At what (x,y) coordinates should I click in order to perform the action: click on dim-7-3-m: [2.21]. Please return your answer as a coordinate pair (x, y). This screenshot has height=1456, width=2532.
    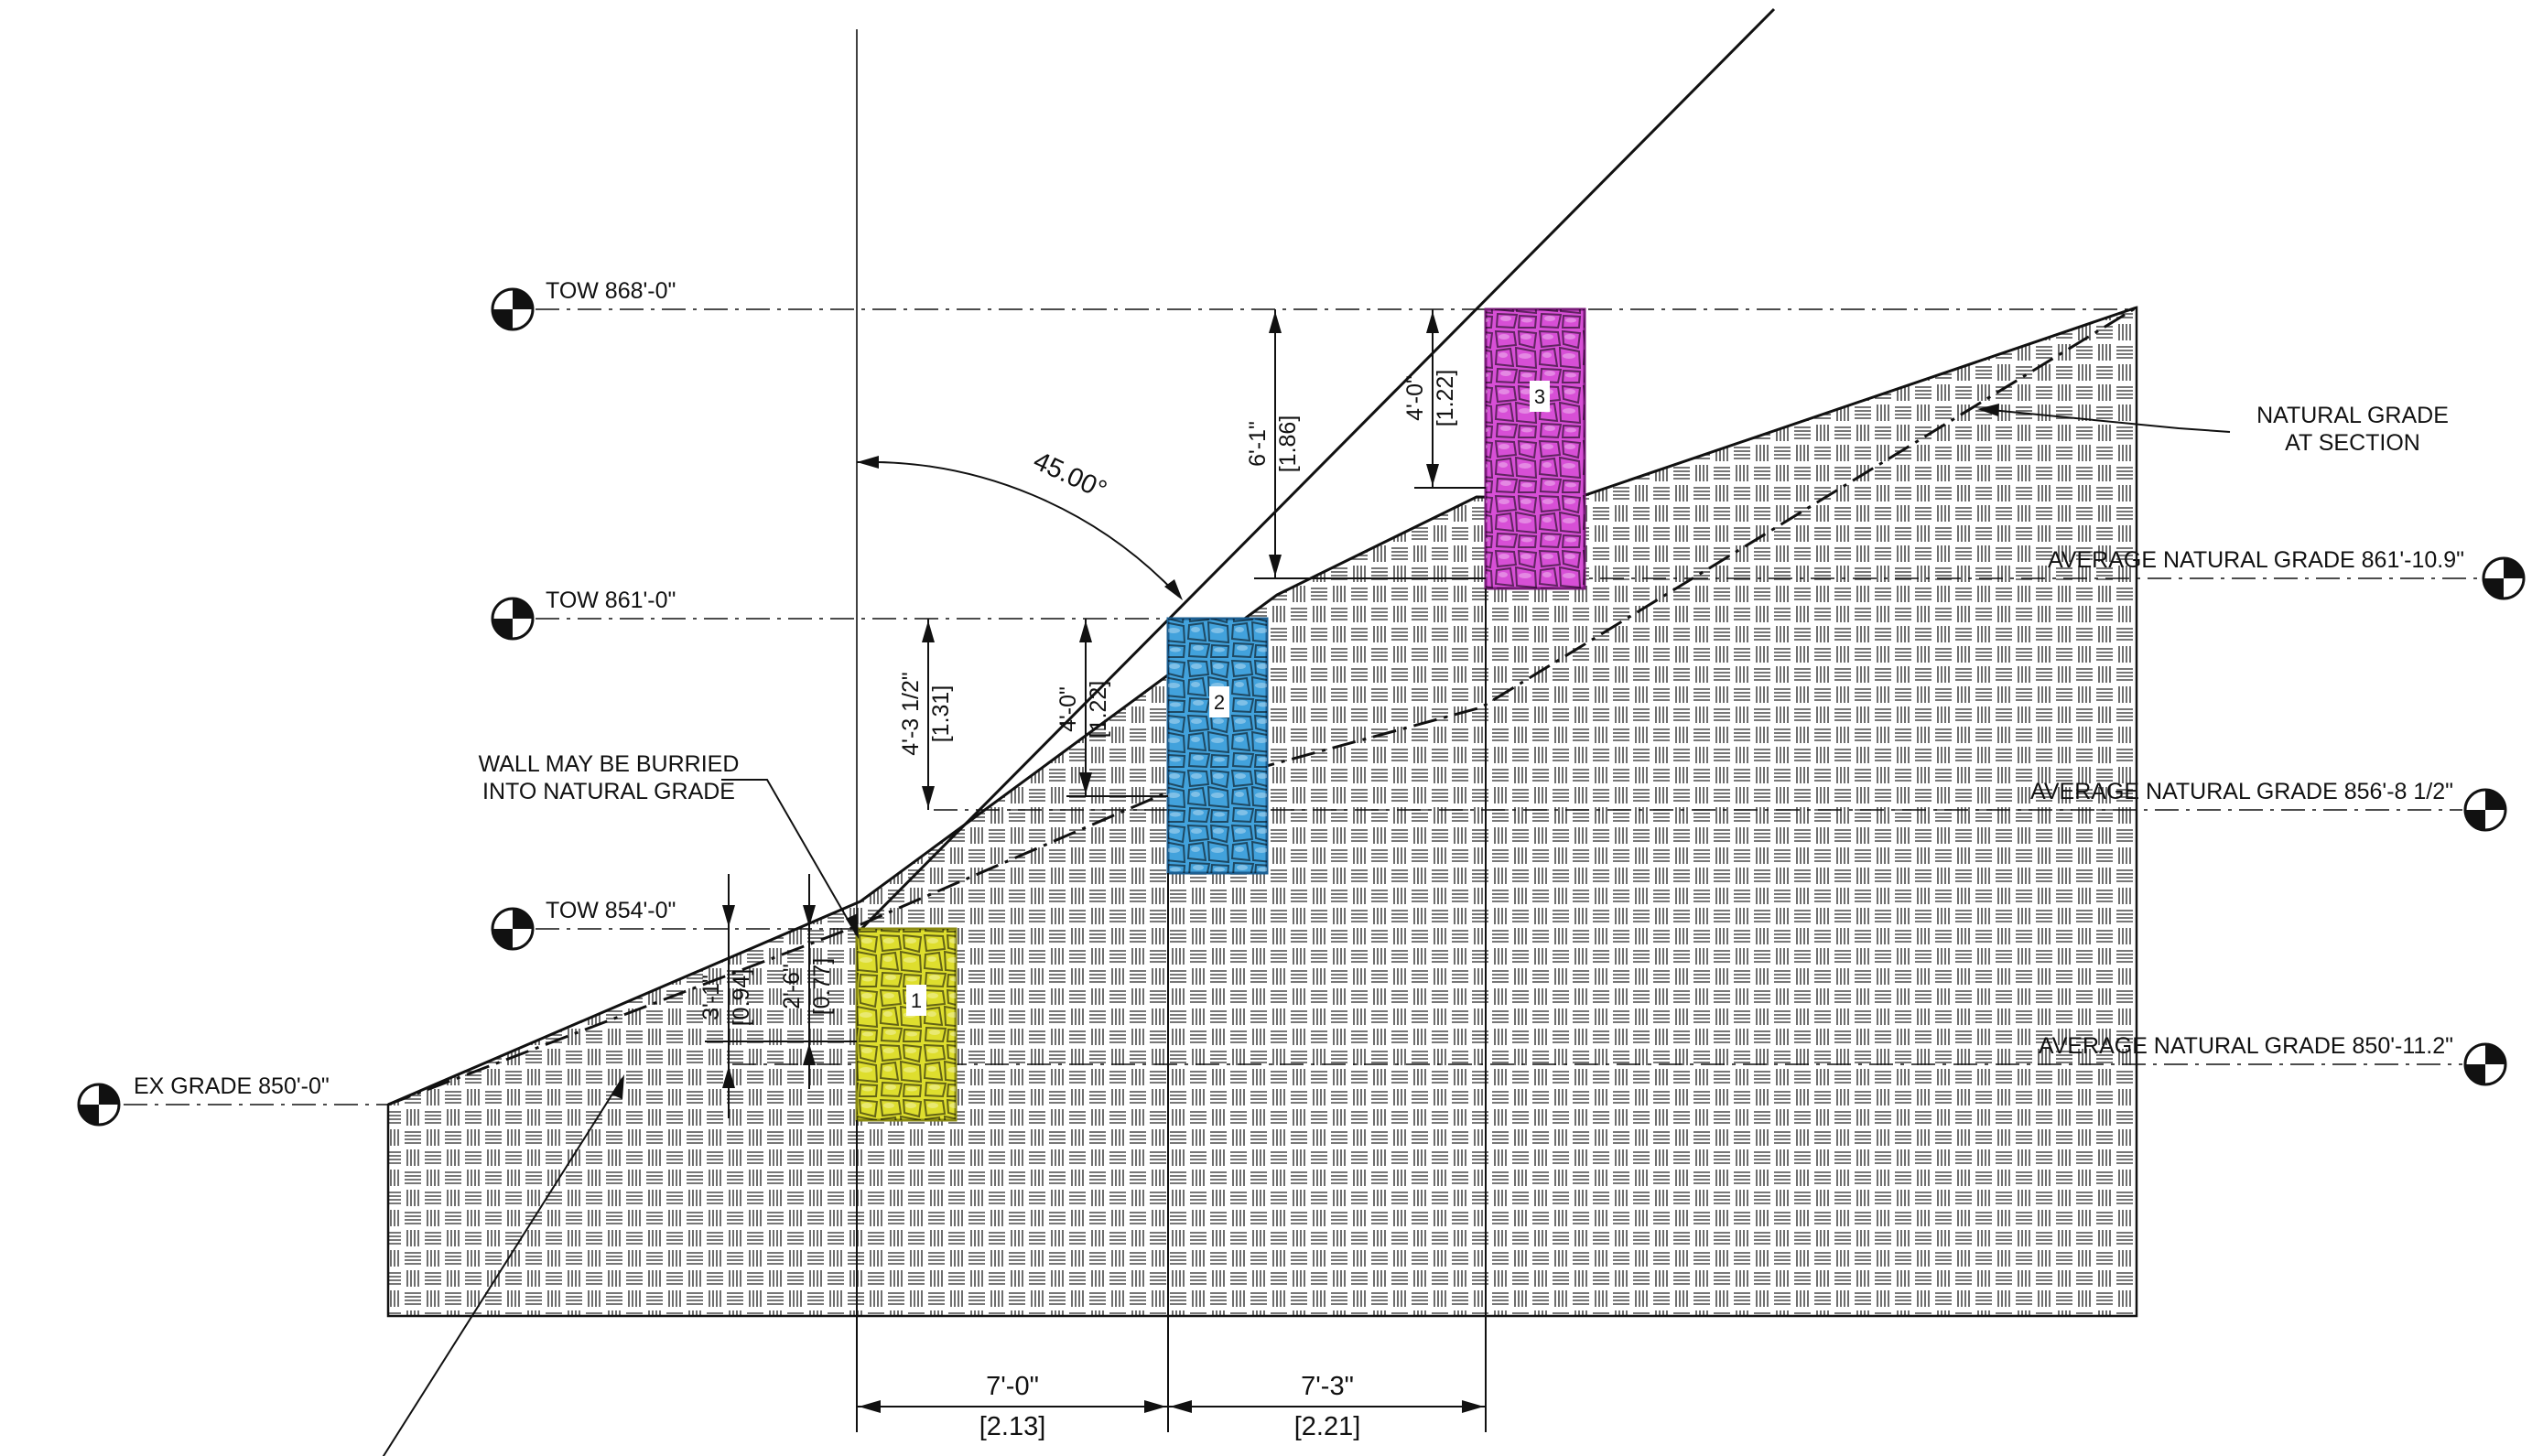
    Looking at the image, I should click on (1327, 1426).